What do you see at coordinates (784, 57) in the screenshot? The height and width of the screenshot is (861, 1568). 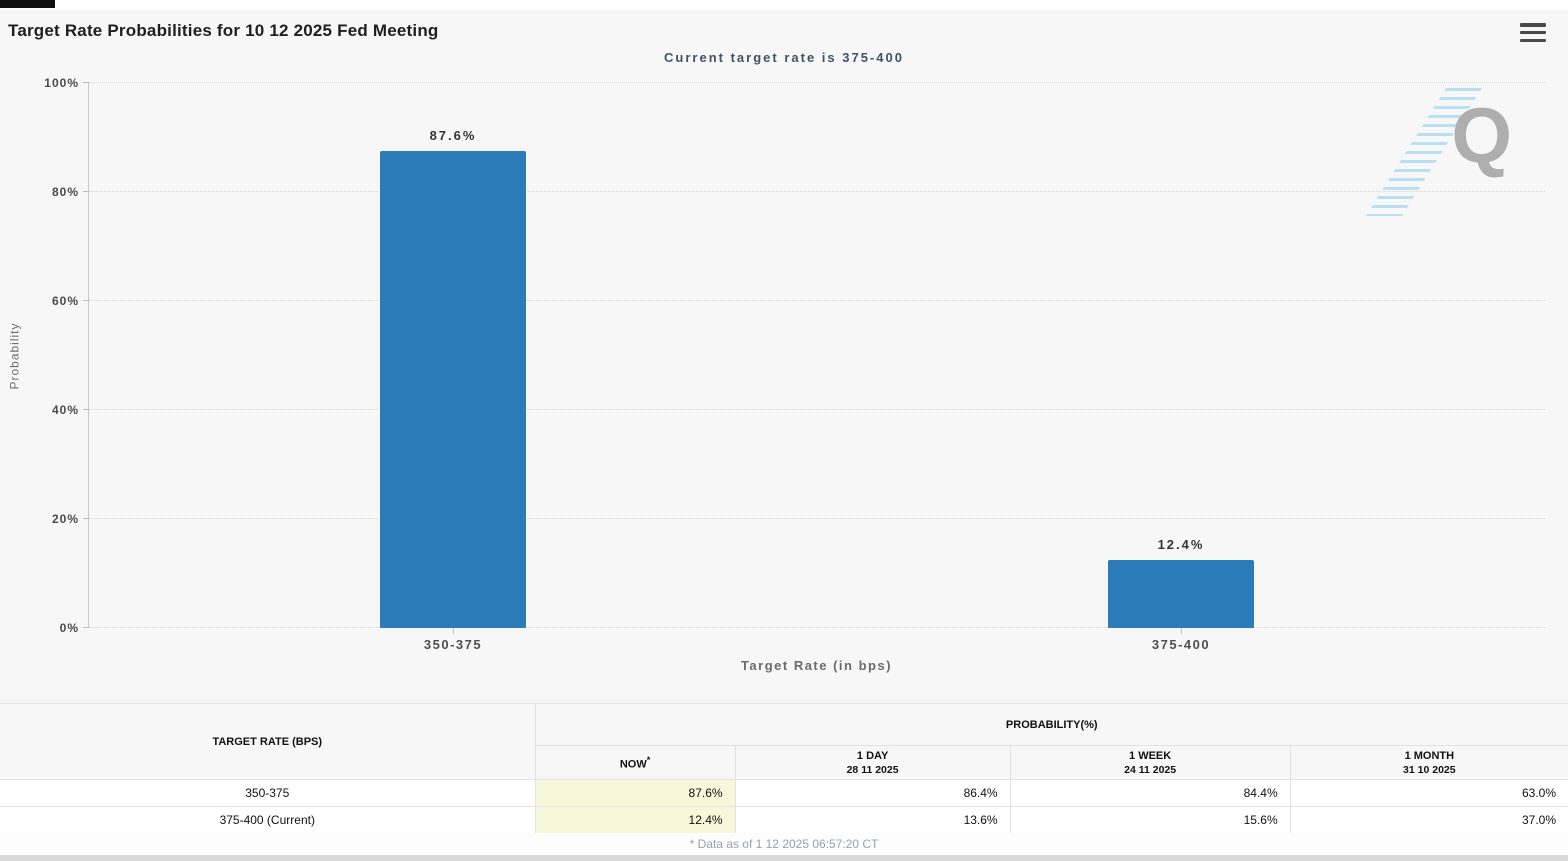 I see `chart-subtitle: Current target rate is 375-400` at bounding box center [784, 57].